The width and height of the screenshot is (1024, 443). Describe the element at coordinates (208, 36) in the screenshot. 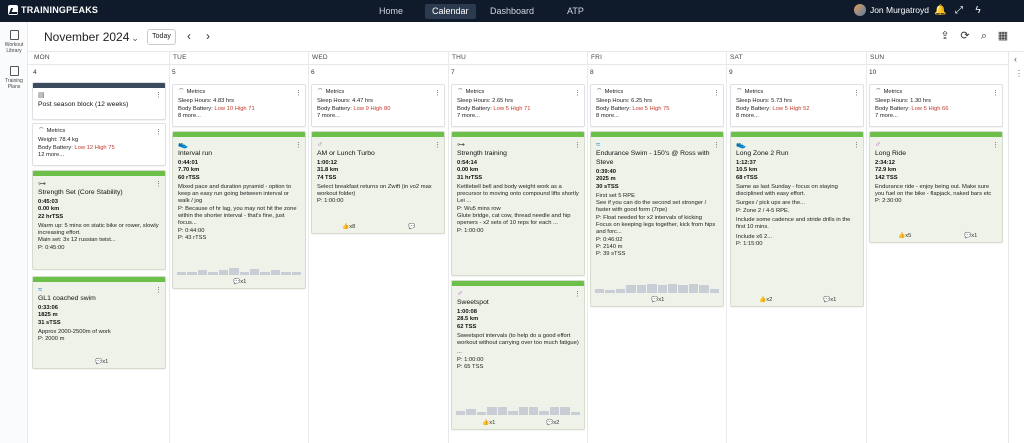

I see `next-month-icon: ›` at that location.